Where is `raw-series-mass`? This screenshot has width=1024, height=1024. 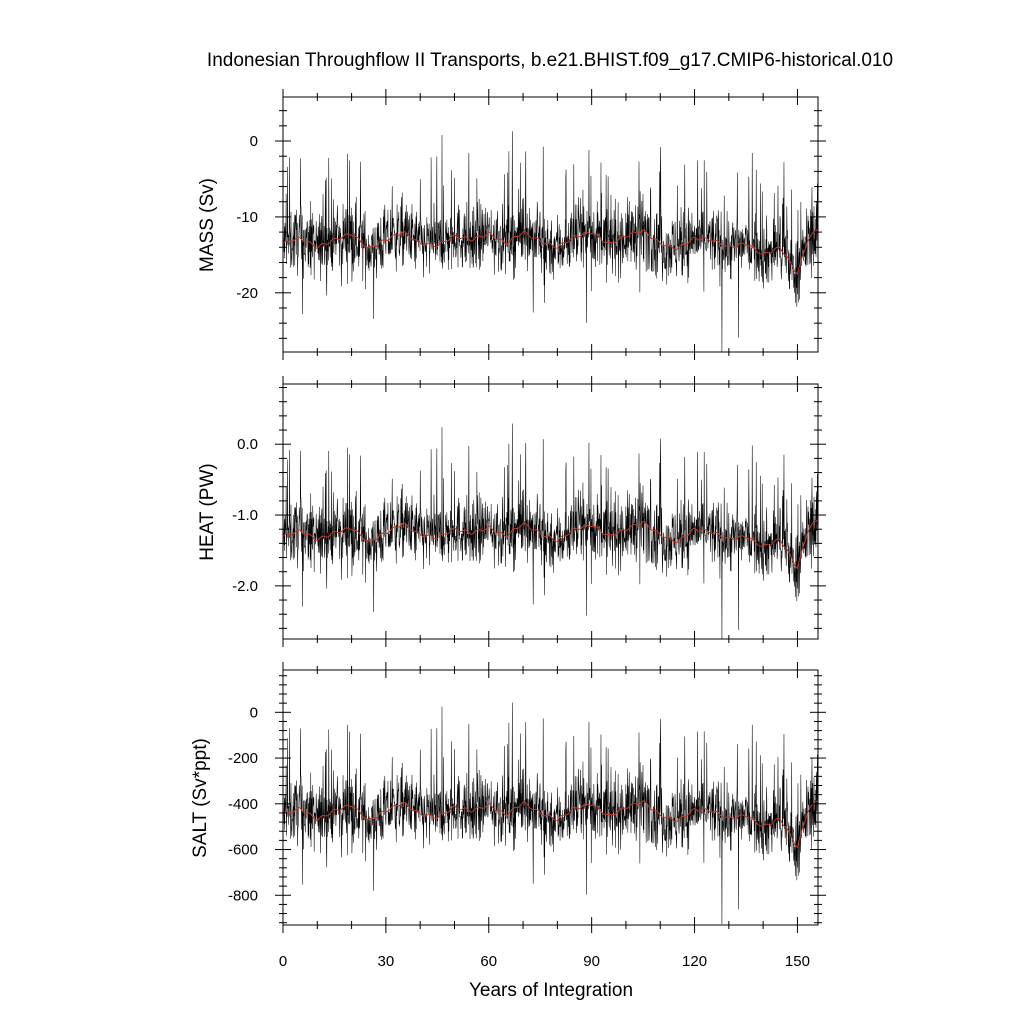
raw-series-mass is located at coordinates (550, 242).